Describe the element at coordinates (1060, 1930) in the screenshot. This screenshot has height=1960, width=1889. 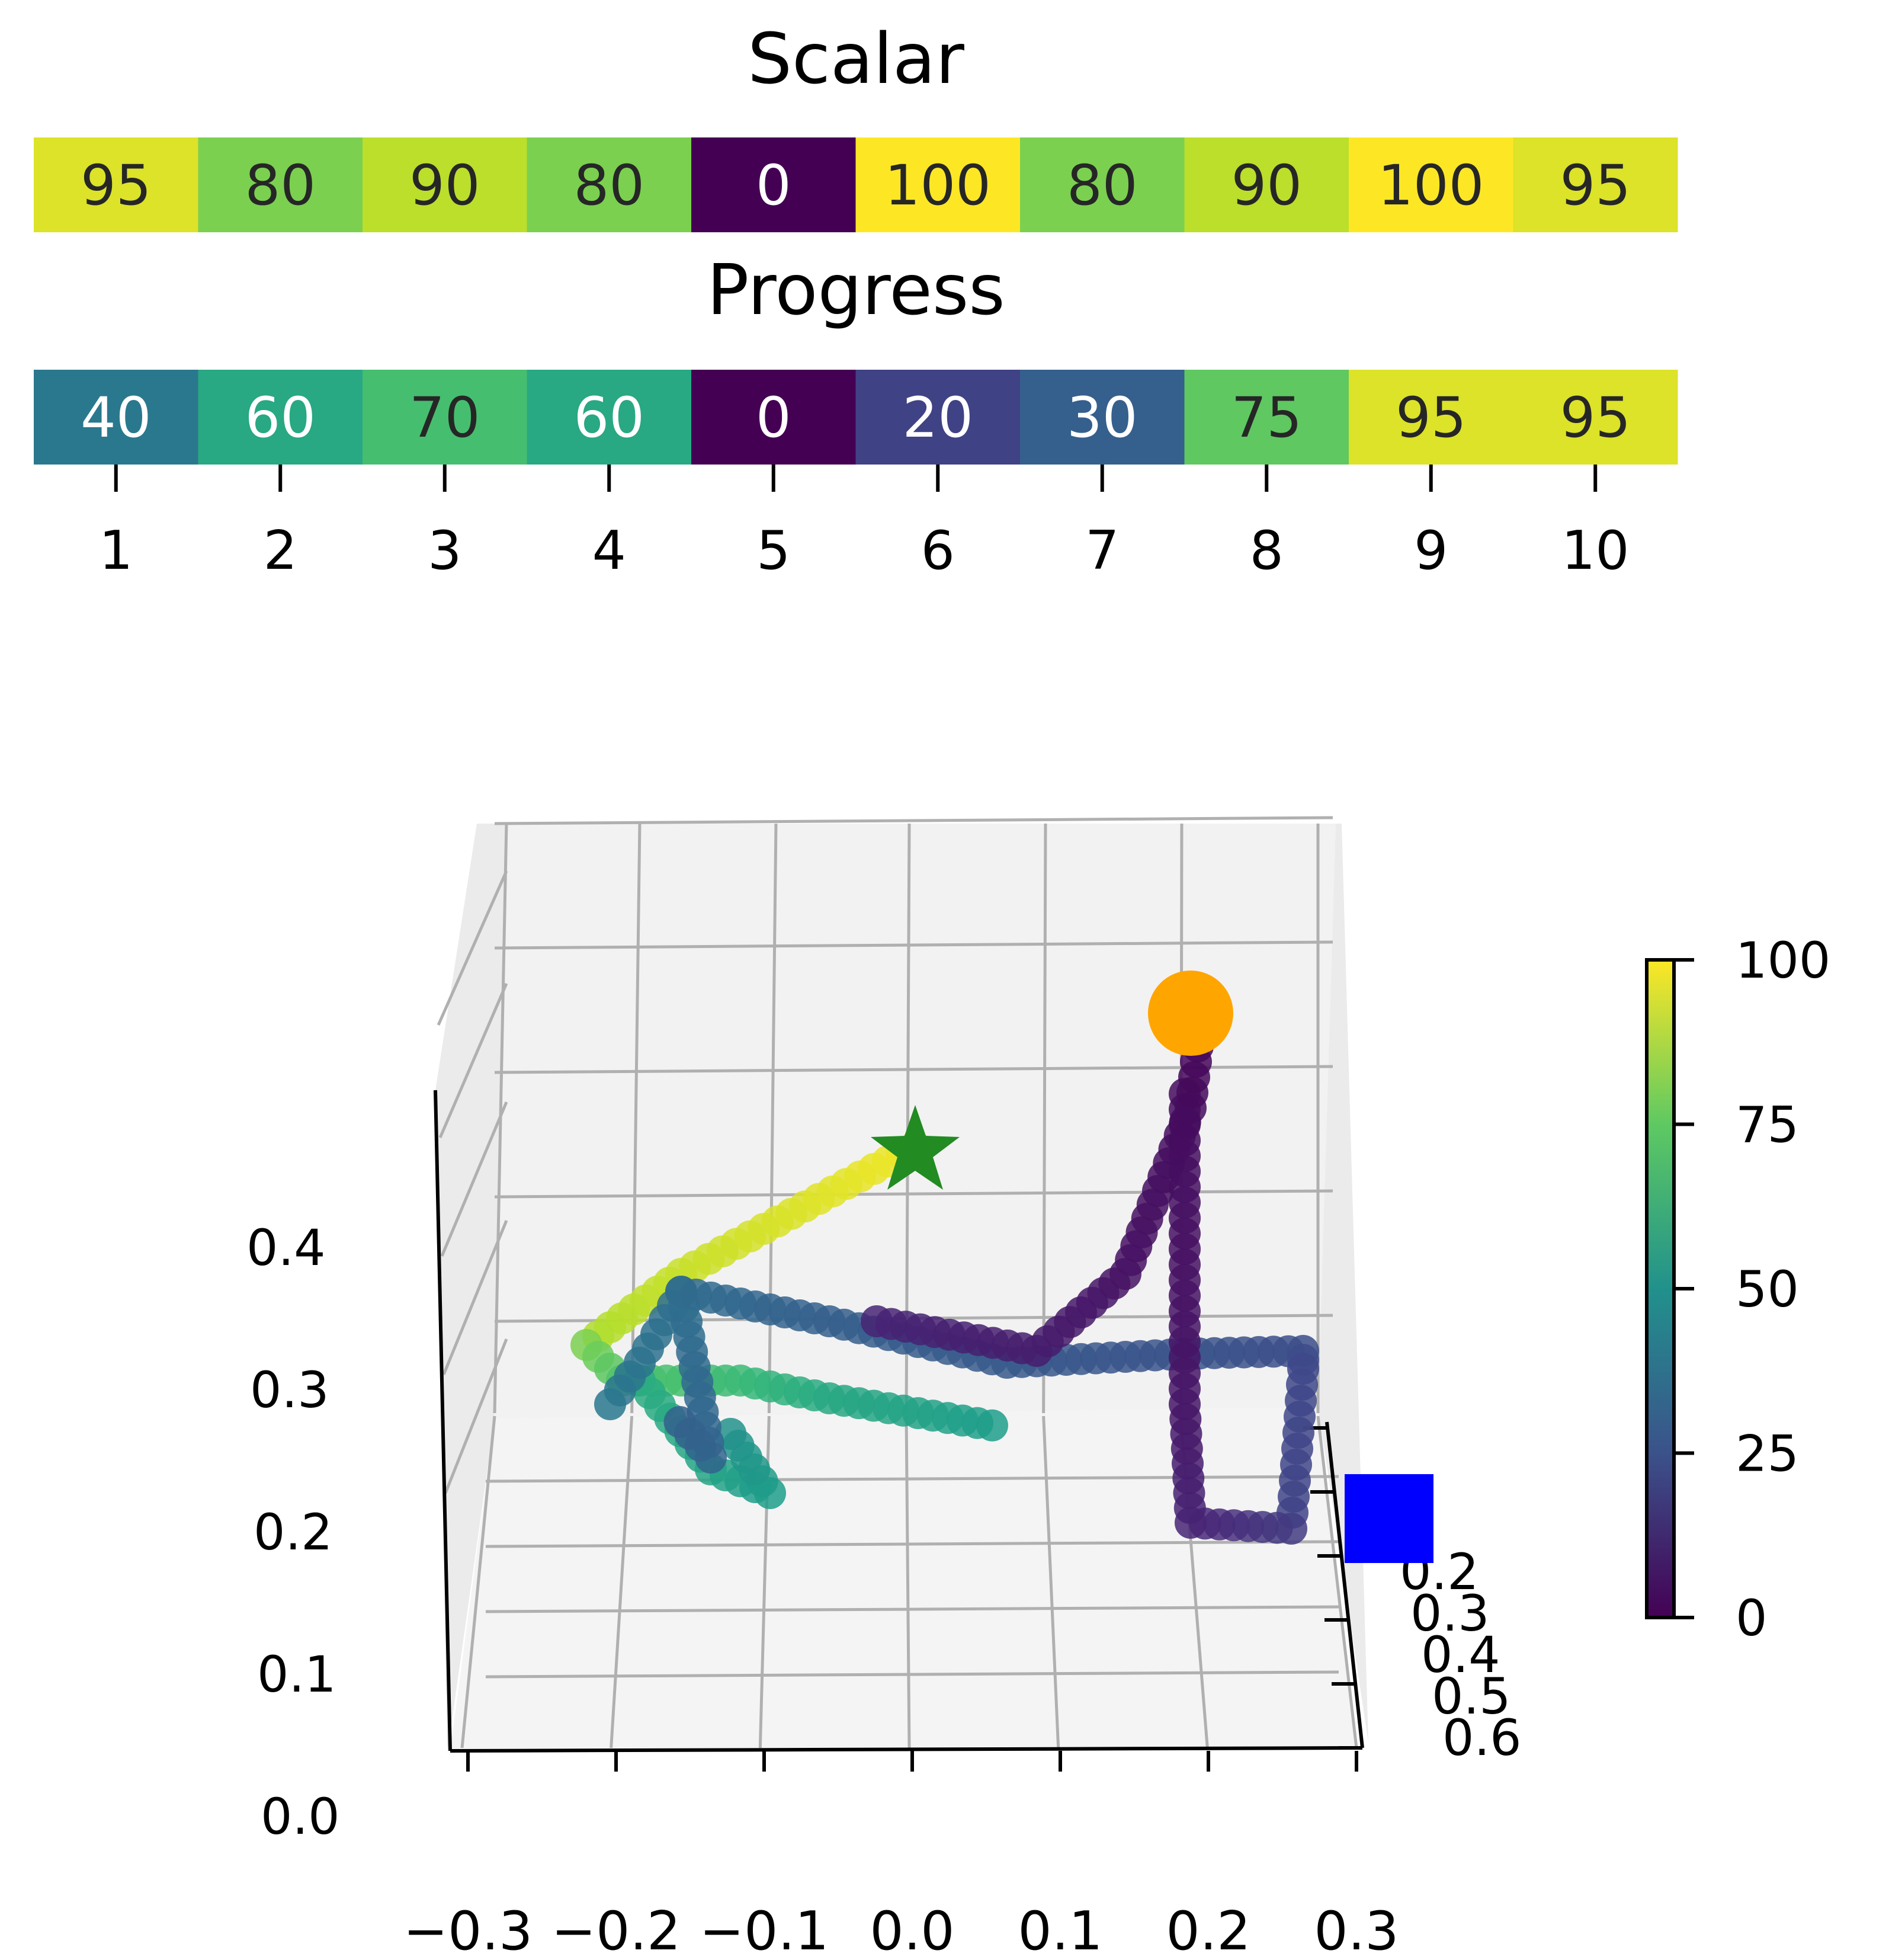
I see `x-tick-label: 0.1` at that location.